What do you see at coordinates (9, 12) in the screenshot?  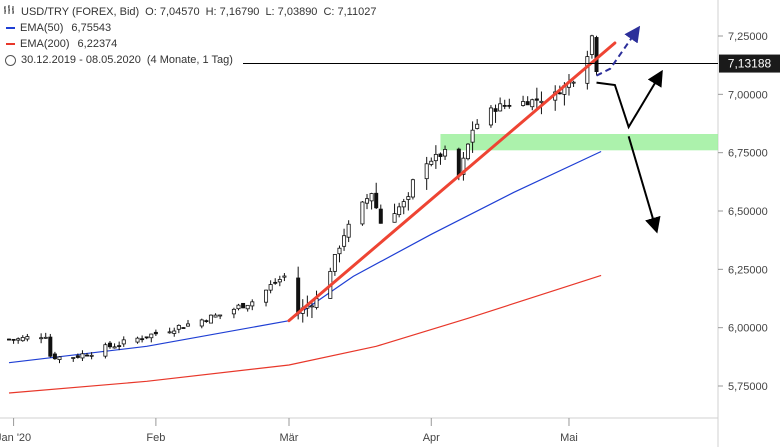 I see `ohlc-icon` at bounding box center [9, 12].